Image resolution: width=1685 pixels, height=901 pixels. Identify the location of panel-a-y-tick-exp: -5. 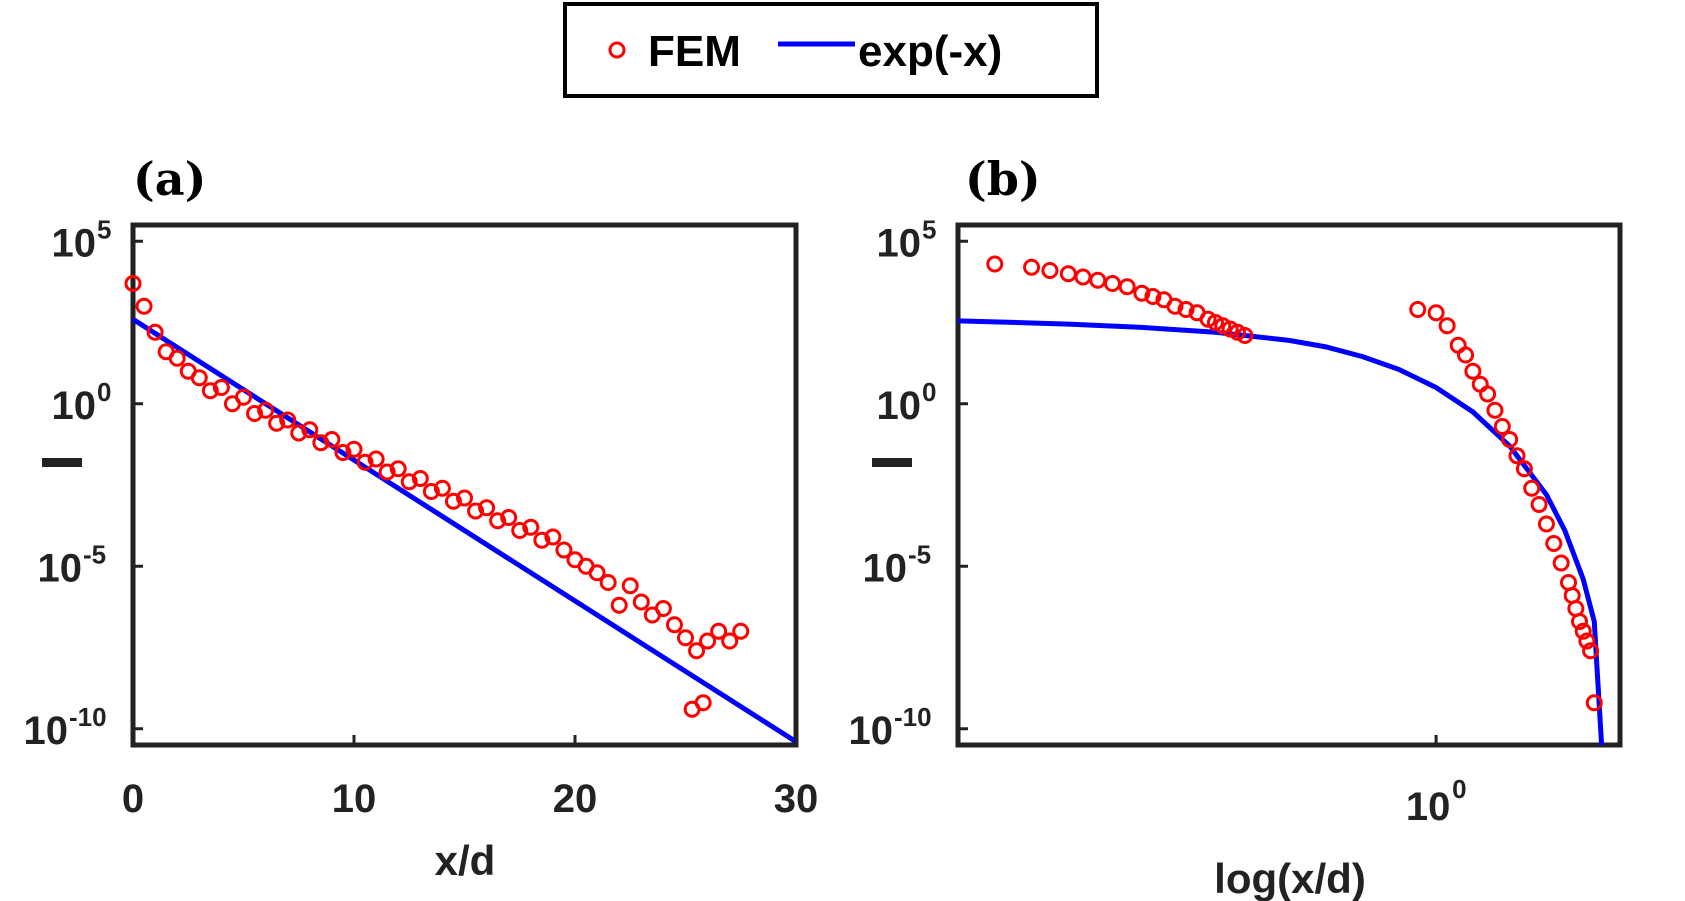
(94, 554).